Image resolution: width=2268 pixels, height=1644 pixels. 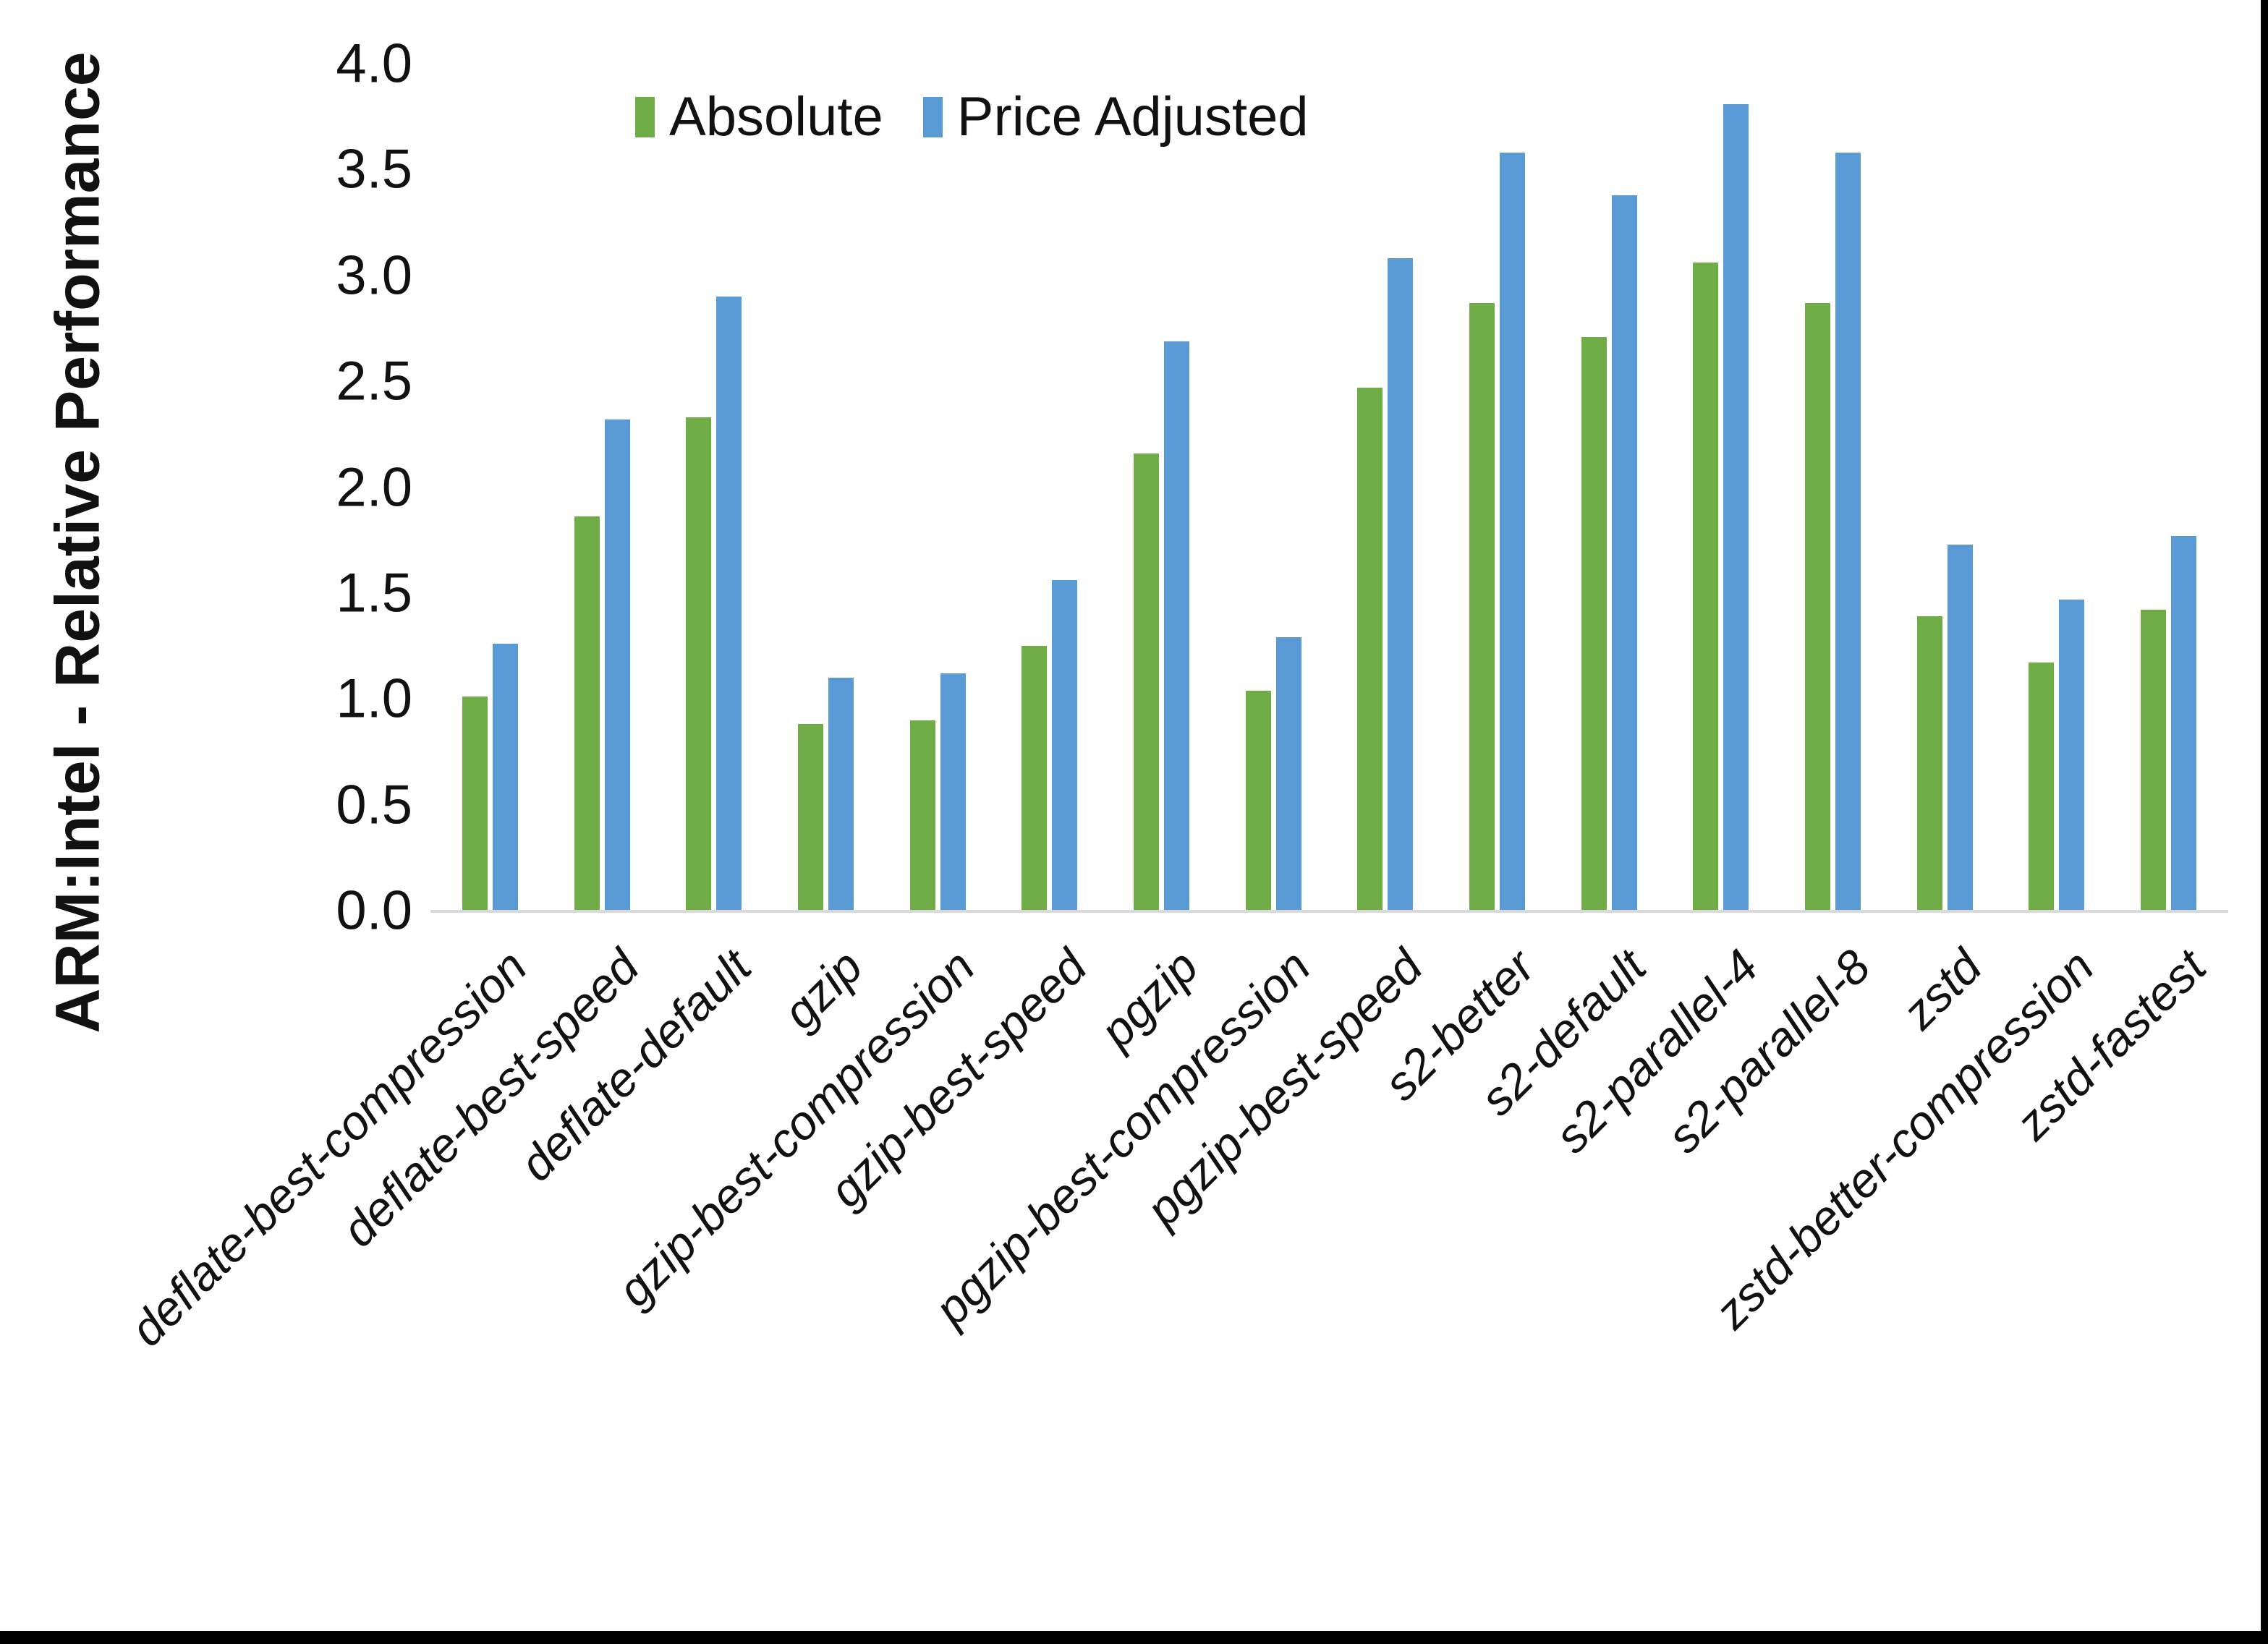 What do you see at coordinates (953, 792) in the screenshot?
I see `bar-price-adjusted-gzip-best-compression` at bounding box center [953, 792].